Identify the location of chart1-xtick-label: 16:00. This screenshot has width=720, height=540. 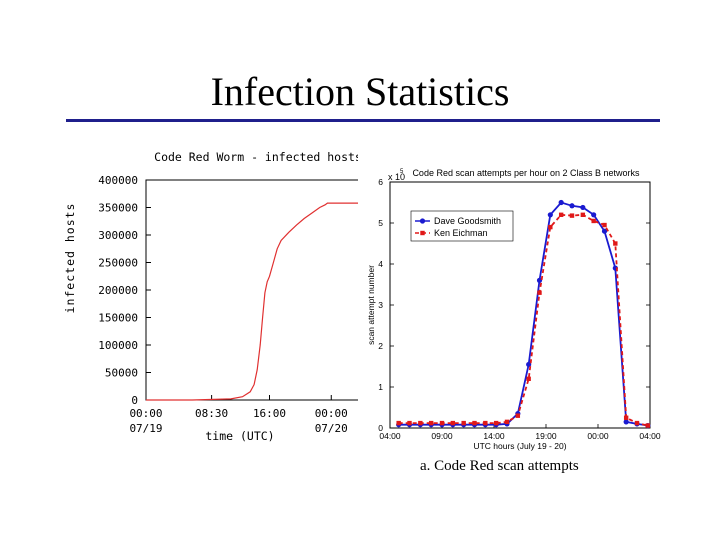
(269, 413).